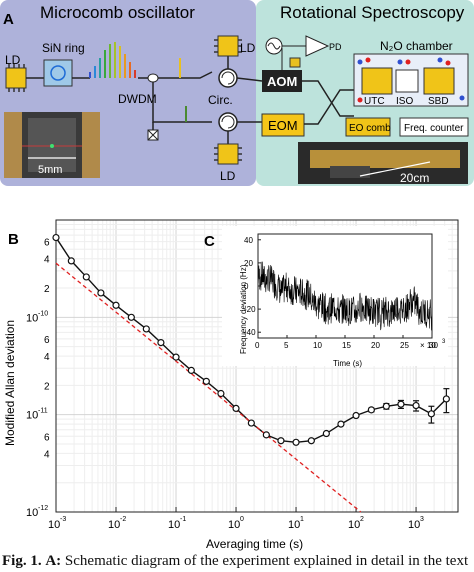 This screenshot has height=572, width=474. What do you see at coordinates (282, 81) in the screenshot?
I see `aom-box` at bounding box center [282, 81].